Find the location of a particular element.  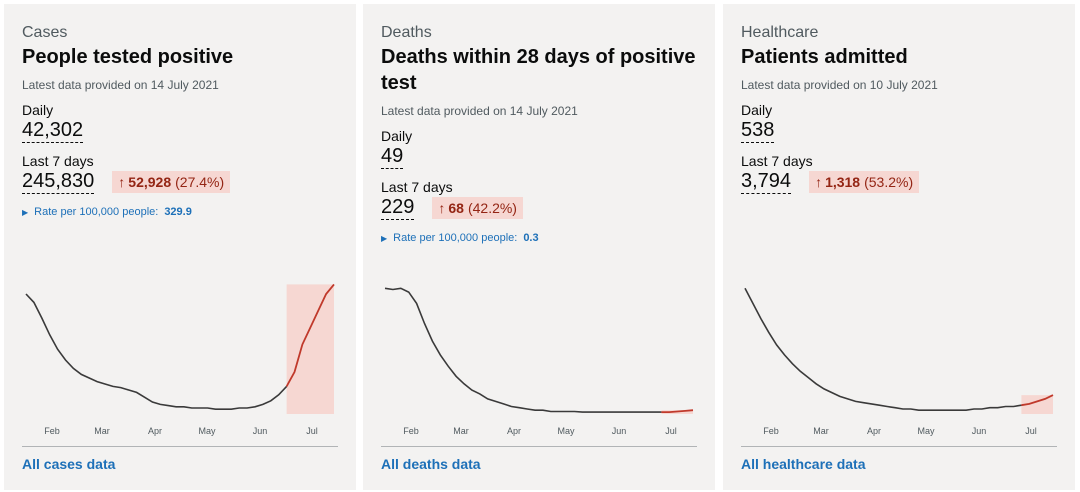

week-value: 229 is located at coordinates (398, 208).